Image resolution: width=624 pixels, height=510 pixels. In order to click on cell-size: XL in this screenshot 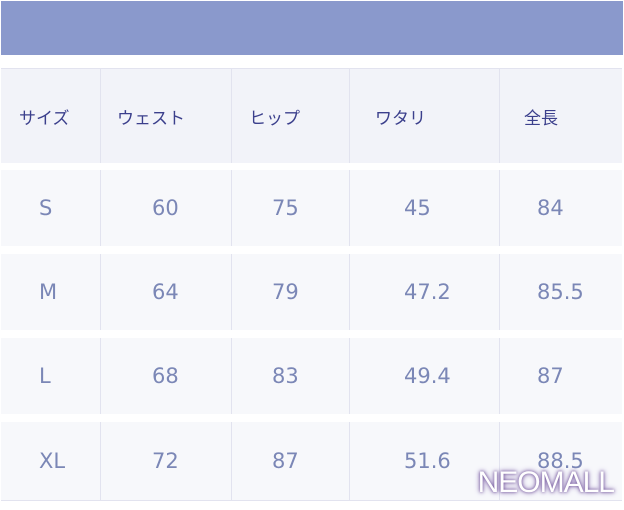, I will do `click(51, 461)`.